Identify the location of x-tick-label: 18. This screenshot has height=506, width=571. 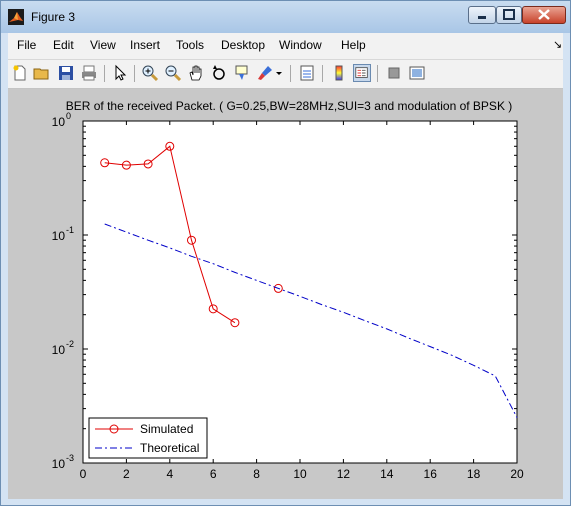
(474, 474).